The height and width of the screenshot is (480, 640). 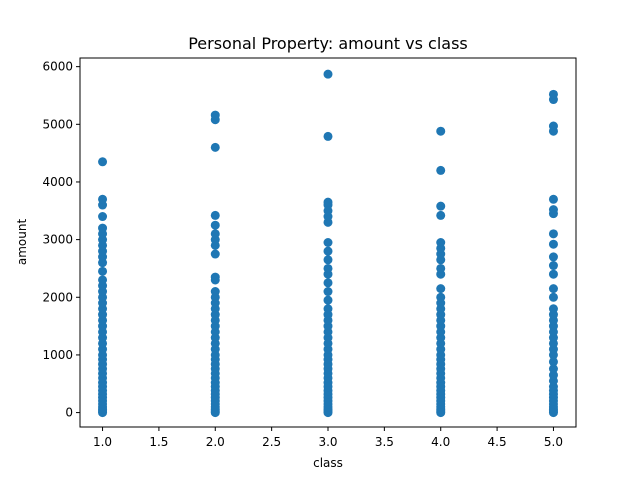 What do you see at coordinates (57, 297) in the screenshot?
I see `y-tick-label: 2000` at bounding box center [57, 297].